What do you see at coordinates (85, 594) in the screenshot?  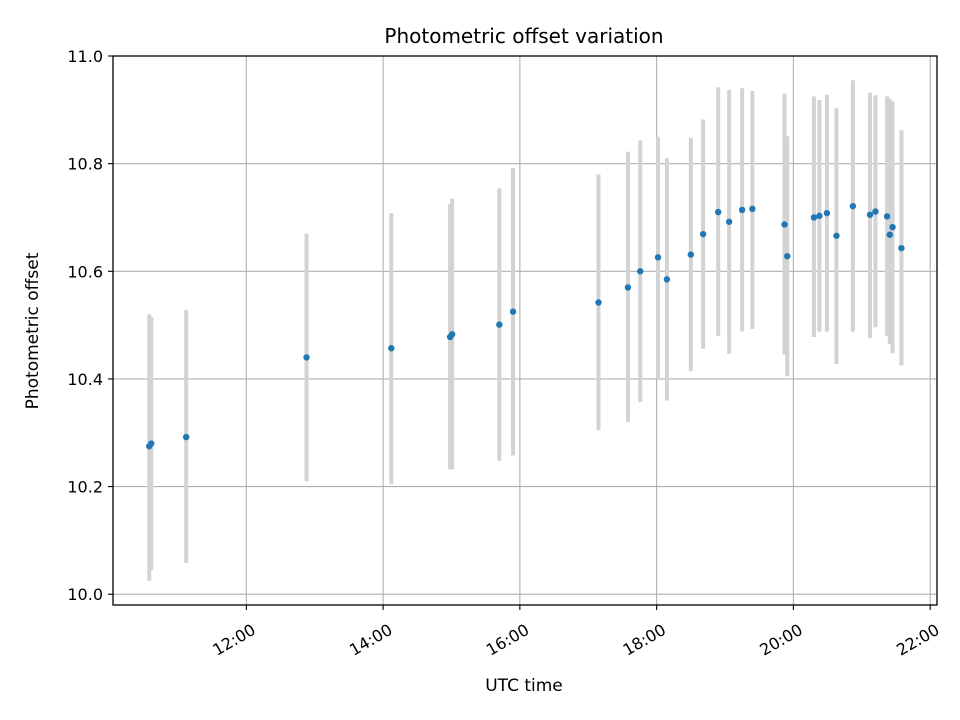 I see `y-tick-label: 10.0` at bounding box center [85, 594].